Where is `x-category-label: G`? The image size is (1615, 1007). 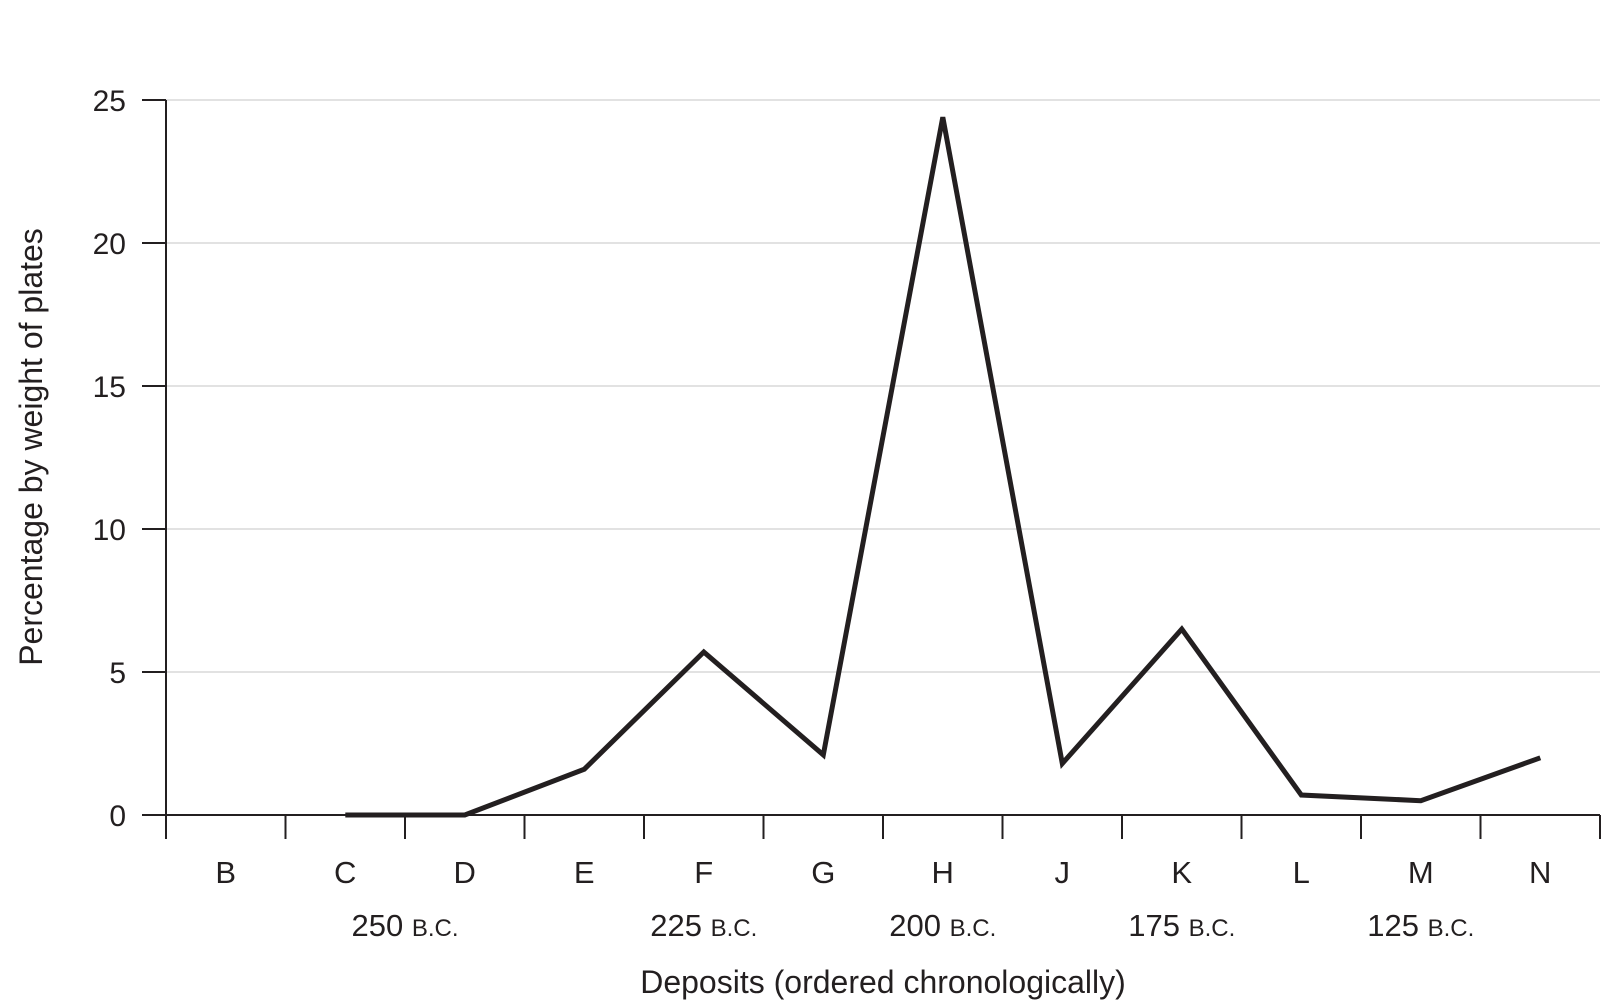 x-category-label: G is located at coordinates (823, 872).